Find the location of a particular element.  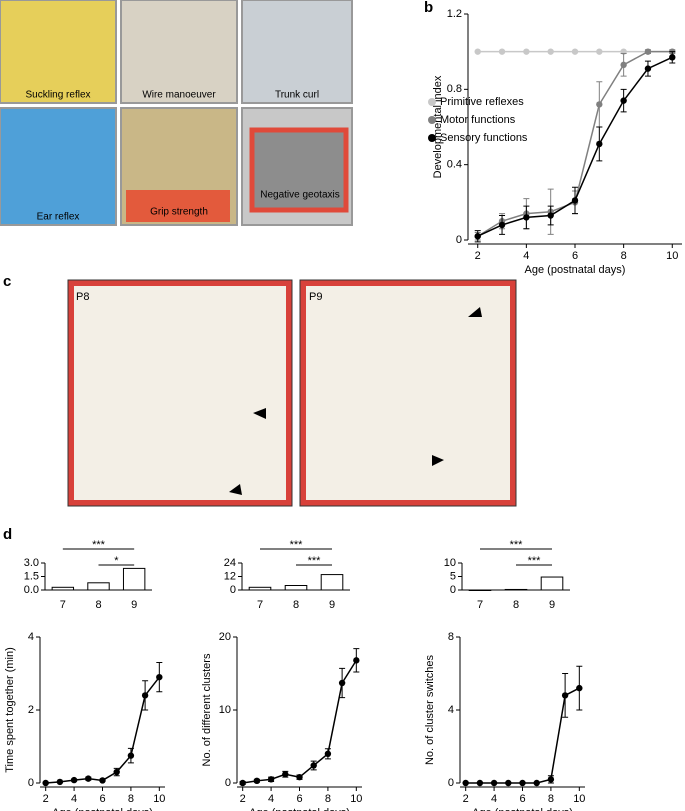

panel-label: b is located at coordinates (428, 8).